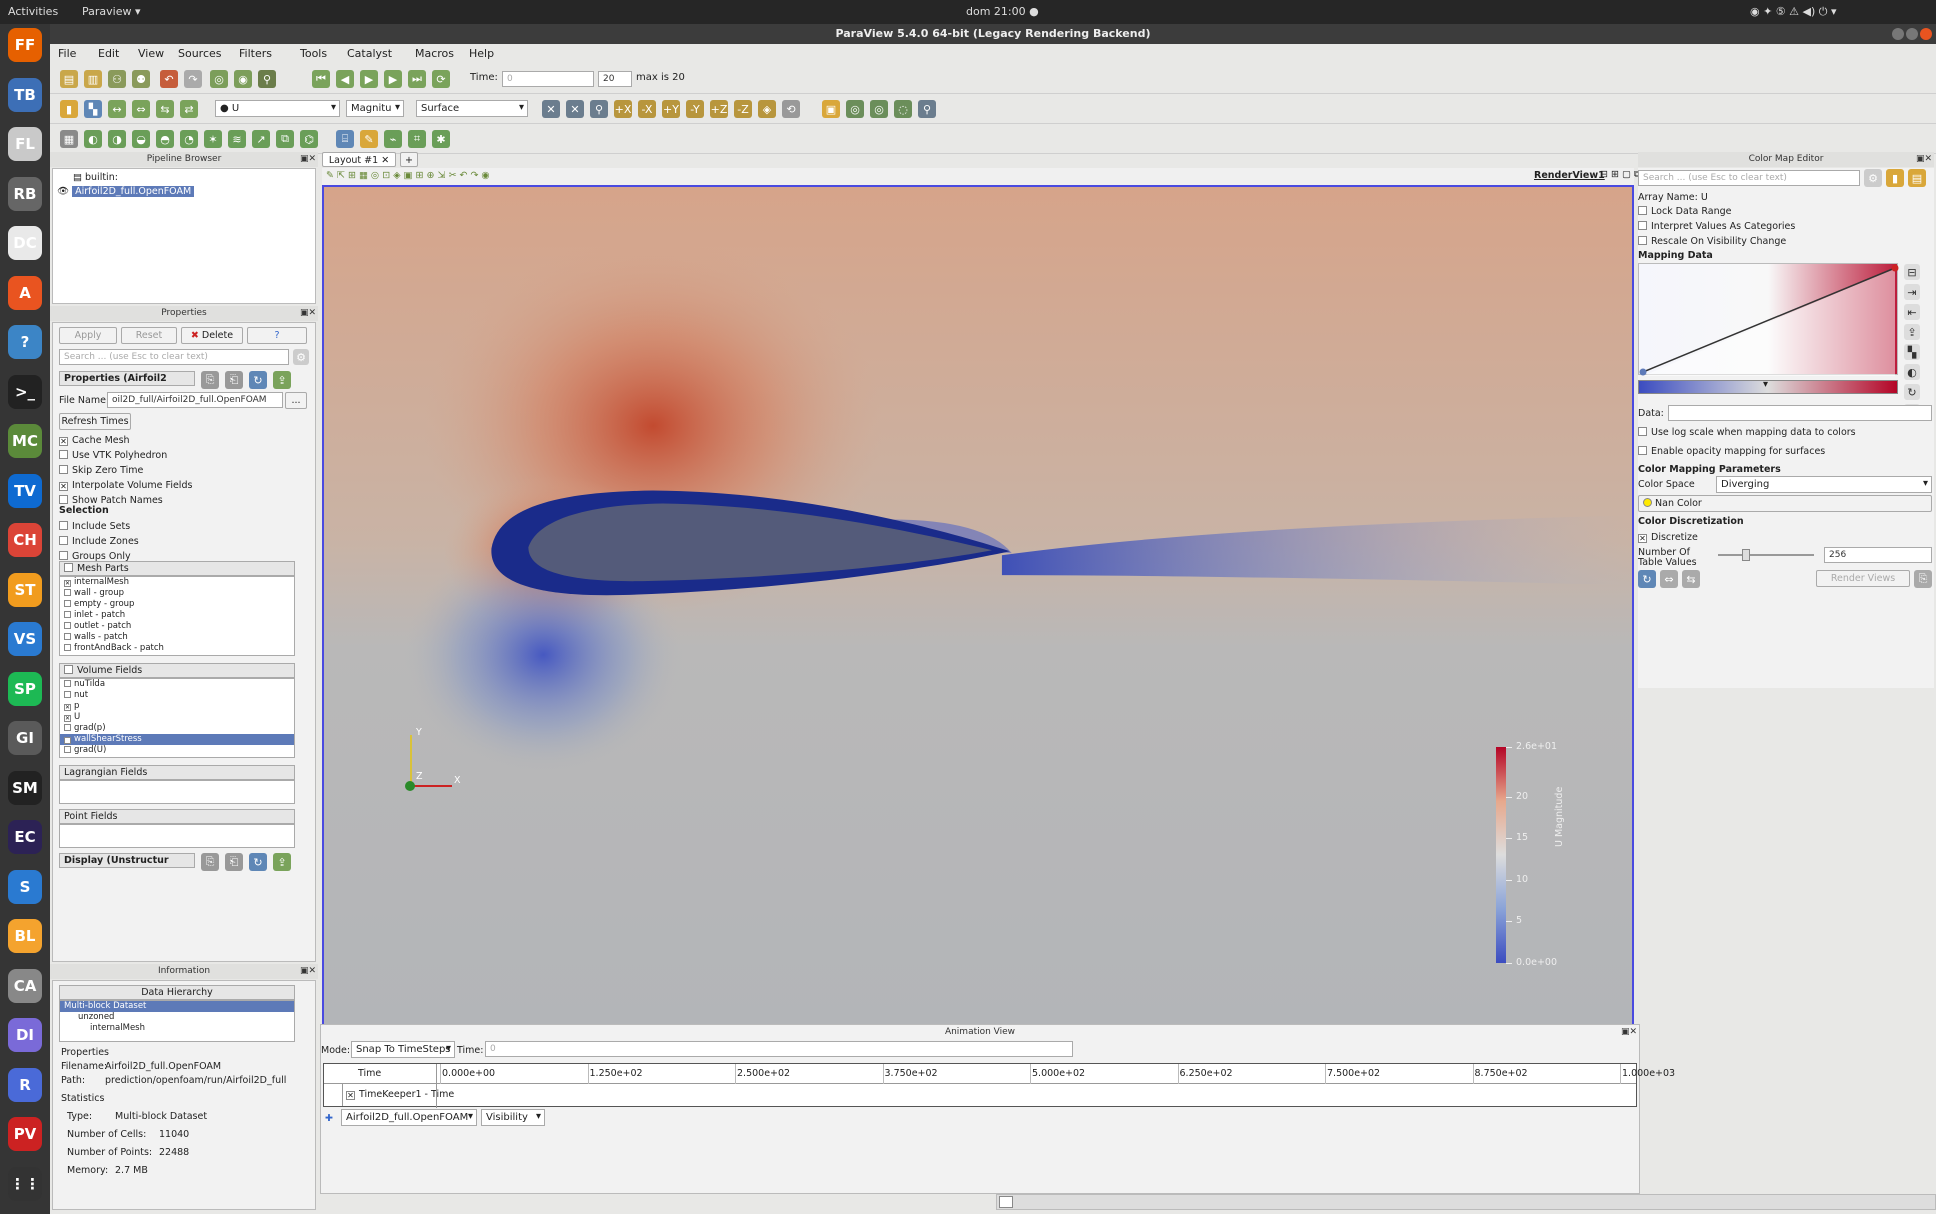 This screenshot has height=1214, width=1936. I want to click on list-item: wall - group, so click(177, 593).